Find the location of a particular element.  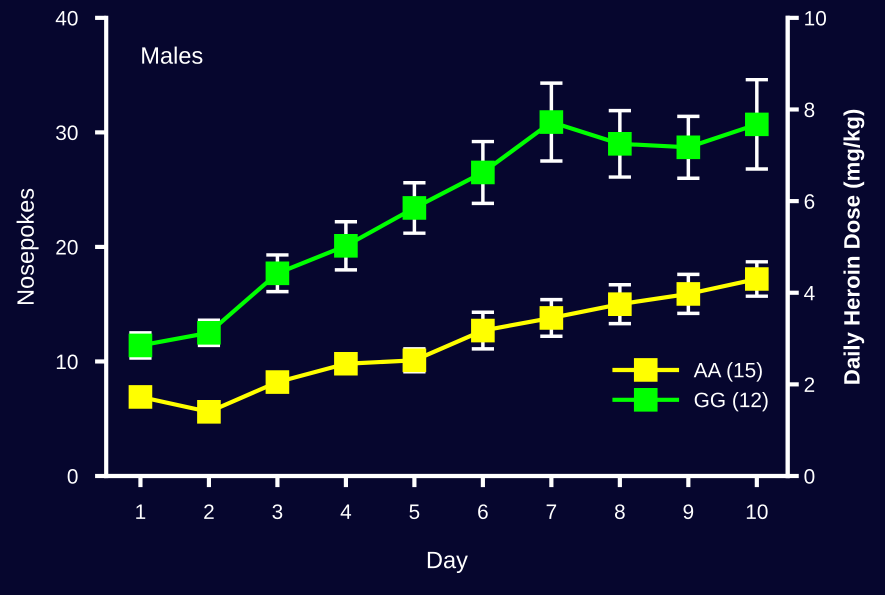

x-tick-label: 8 is located at coordinates (619, 512).